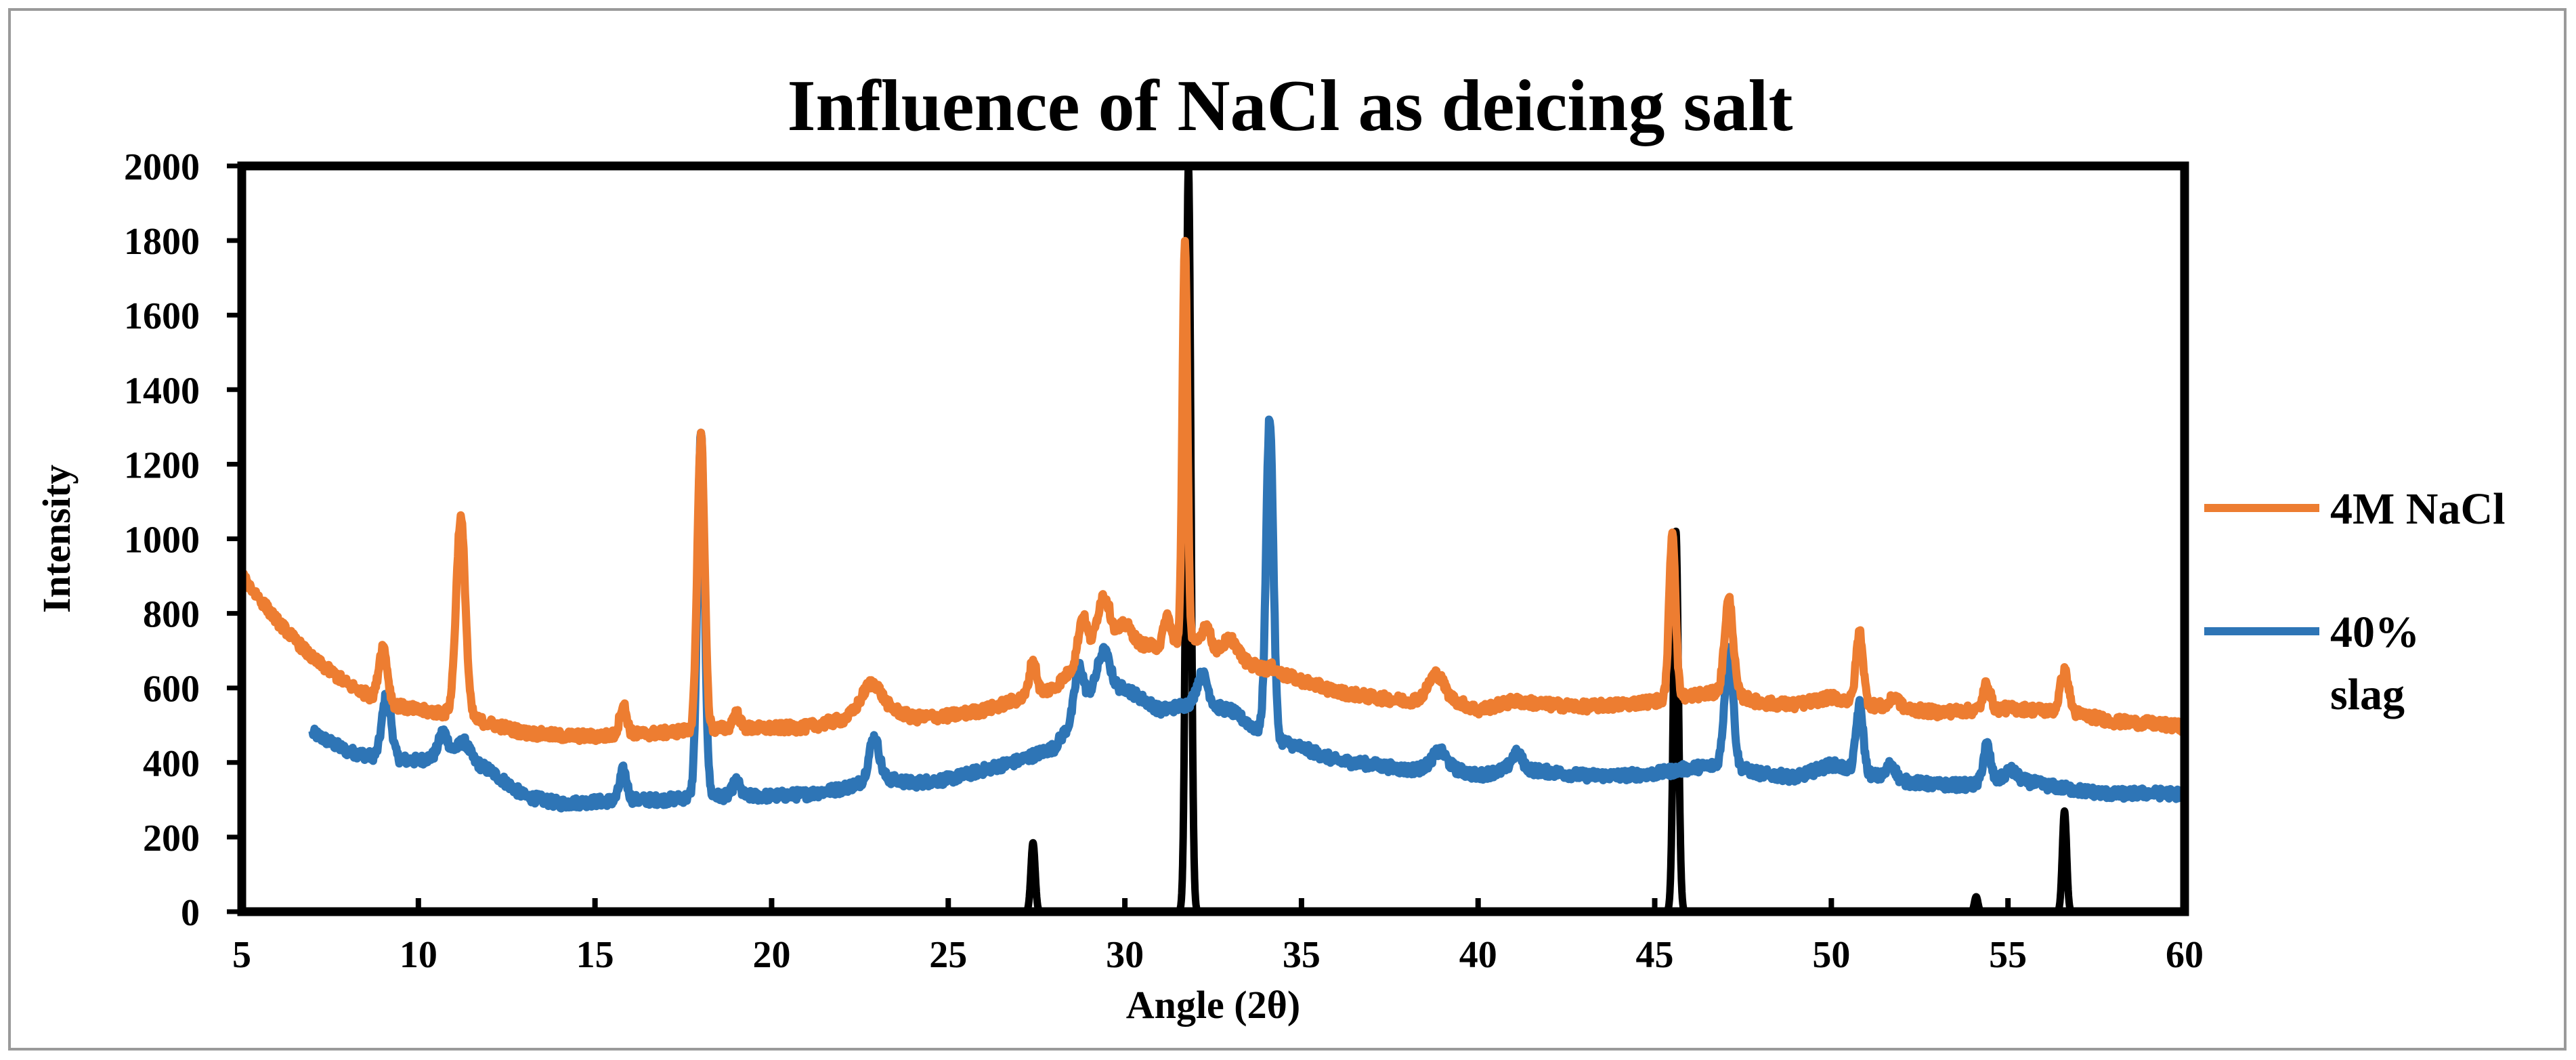 The height and width of the screenshot is (1060, 2576). I want to click on x-tick-label: 40, so click(1478, 955).